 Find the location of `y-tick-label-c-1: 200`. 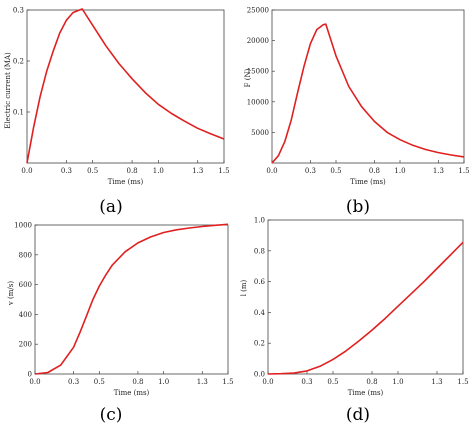

y-tick-label-c-1: 200 is located at coordinates (25, 345).